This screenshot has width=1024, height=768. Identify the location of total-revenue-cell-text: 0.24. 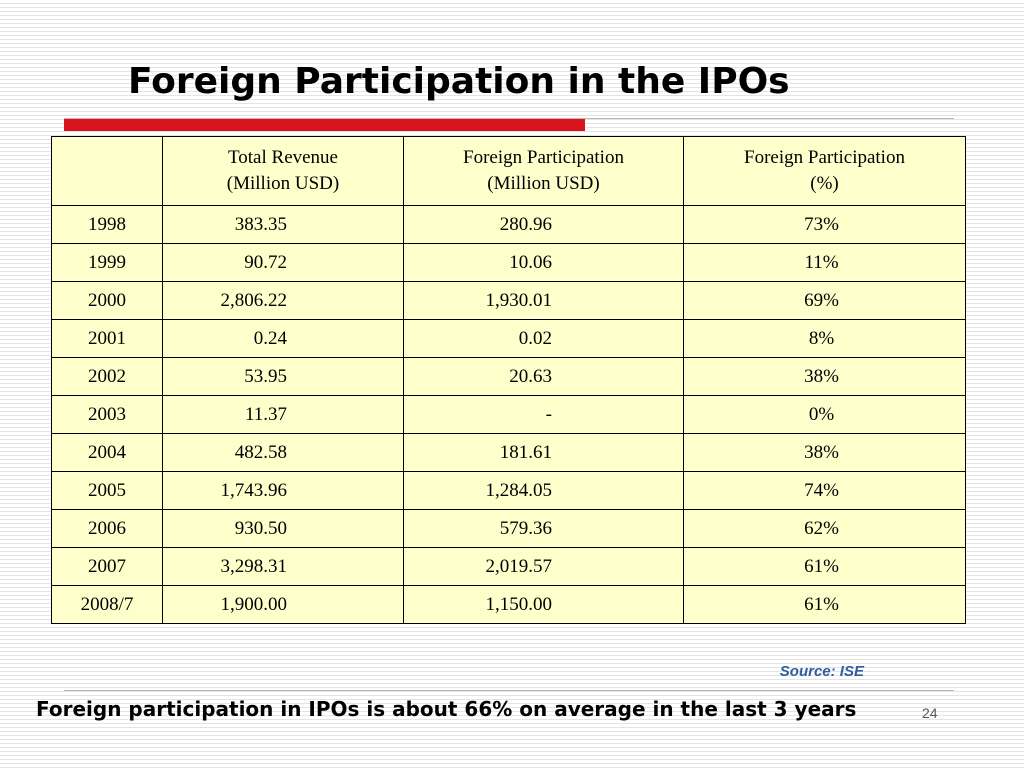
(270, 338).